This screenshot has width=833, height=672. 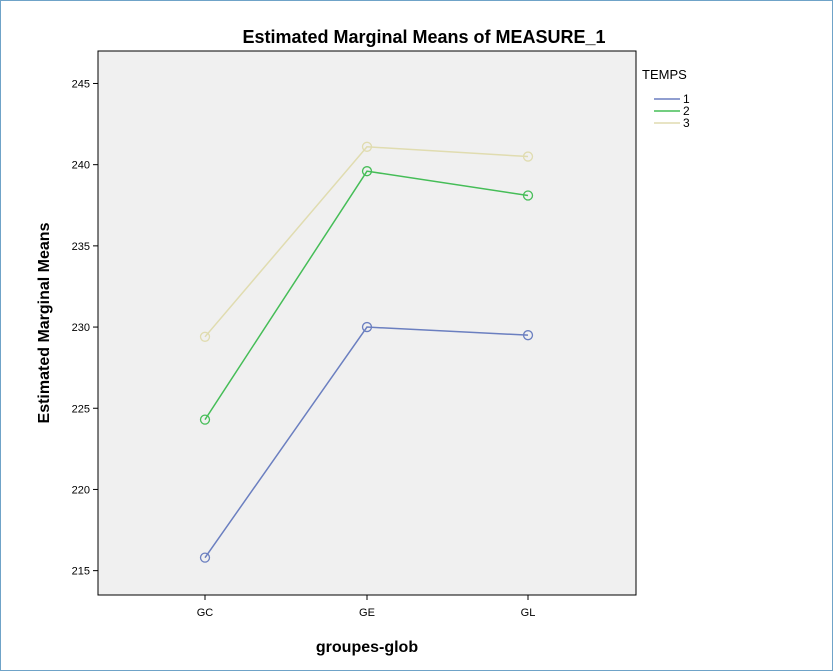 What do you see at coordinates (205, 336) in the screenshot?
I see `data-point-3-GC` at bounding box center [205, 336].